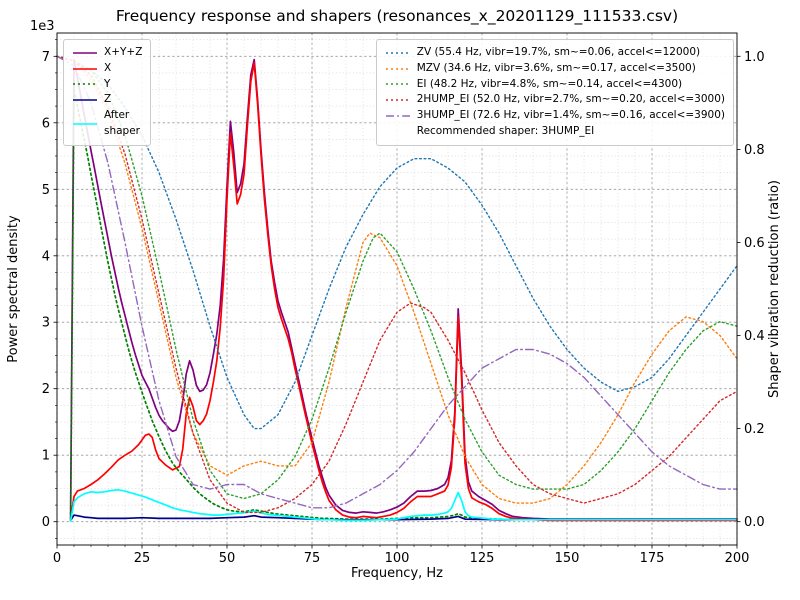  What do you see at coordinates (397, 573) in the screenshot?
I see `x-axis-label: Frequency, Hz` at bounding box center [397, 573].